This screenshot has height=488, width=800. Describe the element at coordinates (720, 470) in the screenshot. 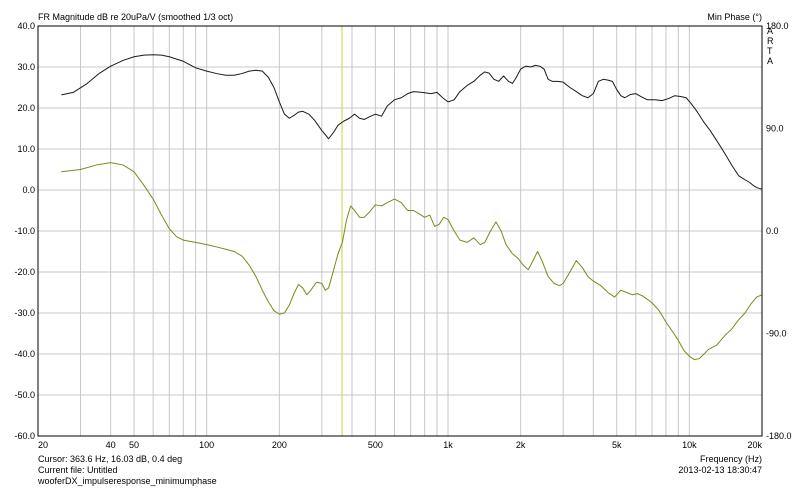

I see `timestamp-label: 2013-02-13 18:30:47` at that location.